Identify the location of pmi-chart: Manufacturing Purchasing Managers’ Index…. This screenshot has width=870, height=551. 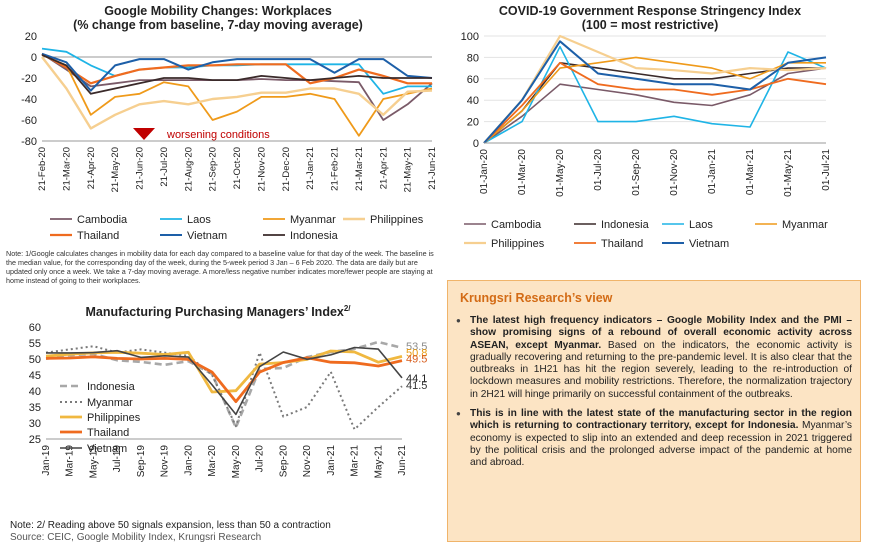
(228, 391).